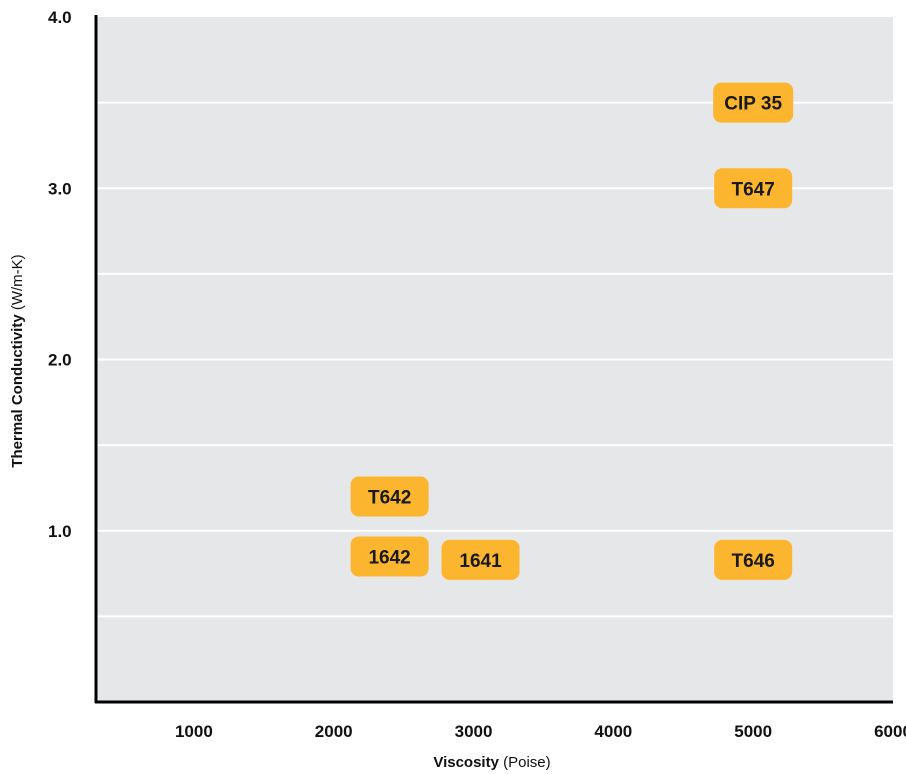  I want to click on data-point: 1641, so click(480, 559).